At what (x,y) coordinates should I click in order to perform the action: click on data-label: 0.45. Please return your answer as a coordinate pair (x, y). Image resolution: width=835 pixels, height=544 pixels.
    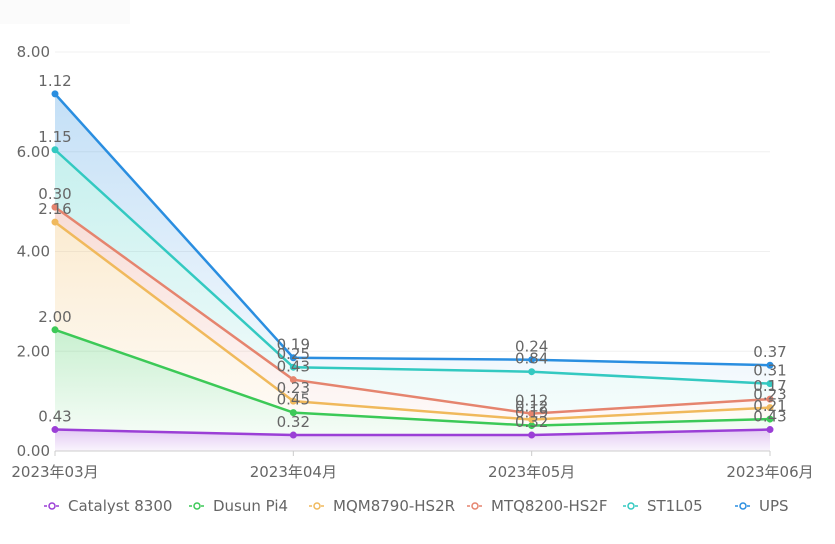
    Looking at the image, I should click on (293, 400).